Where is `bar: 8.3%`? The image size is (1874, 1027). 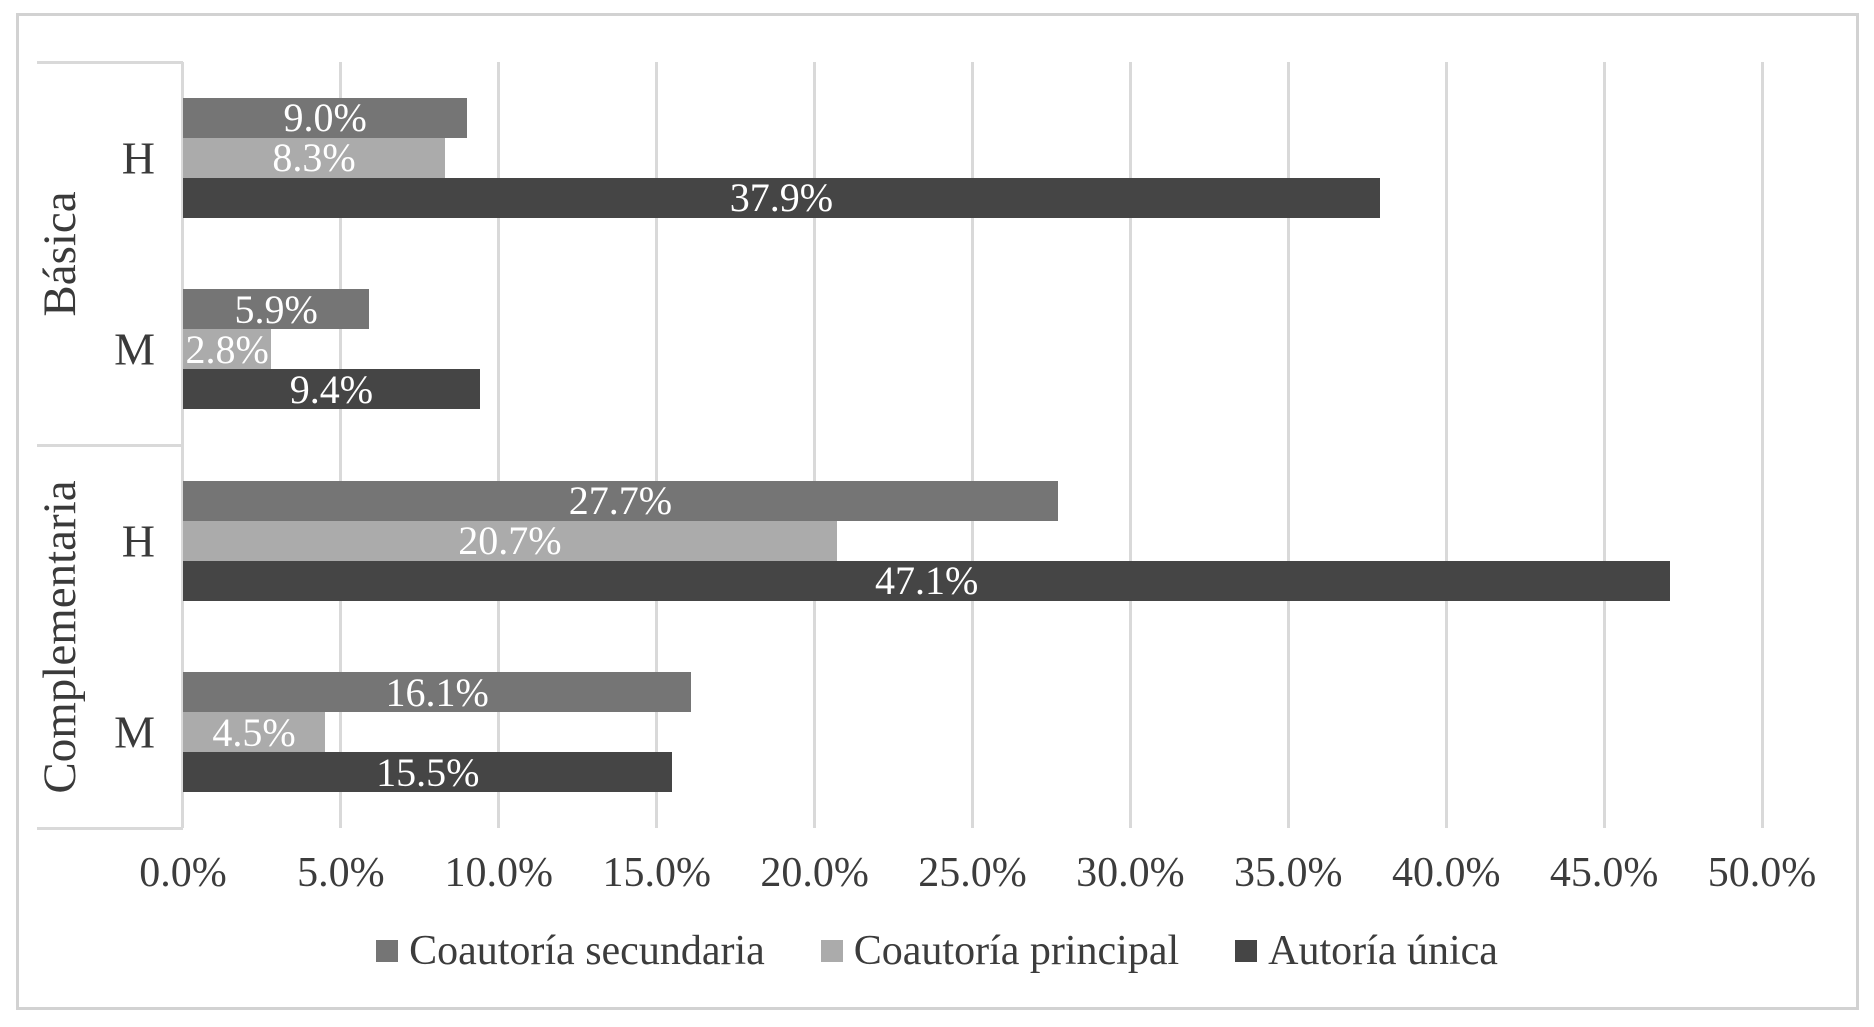
bar: 8.3% is located at coordinates (314, 158).